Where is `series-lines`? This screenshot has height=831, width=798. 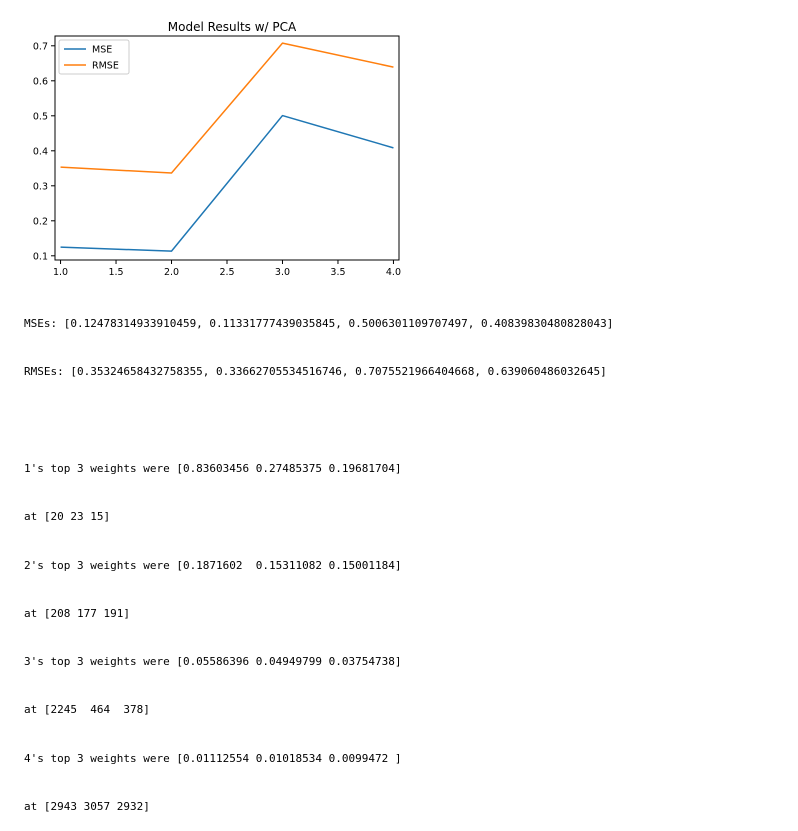
series-lines is located at coordinates (227, 147).